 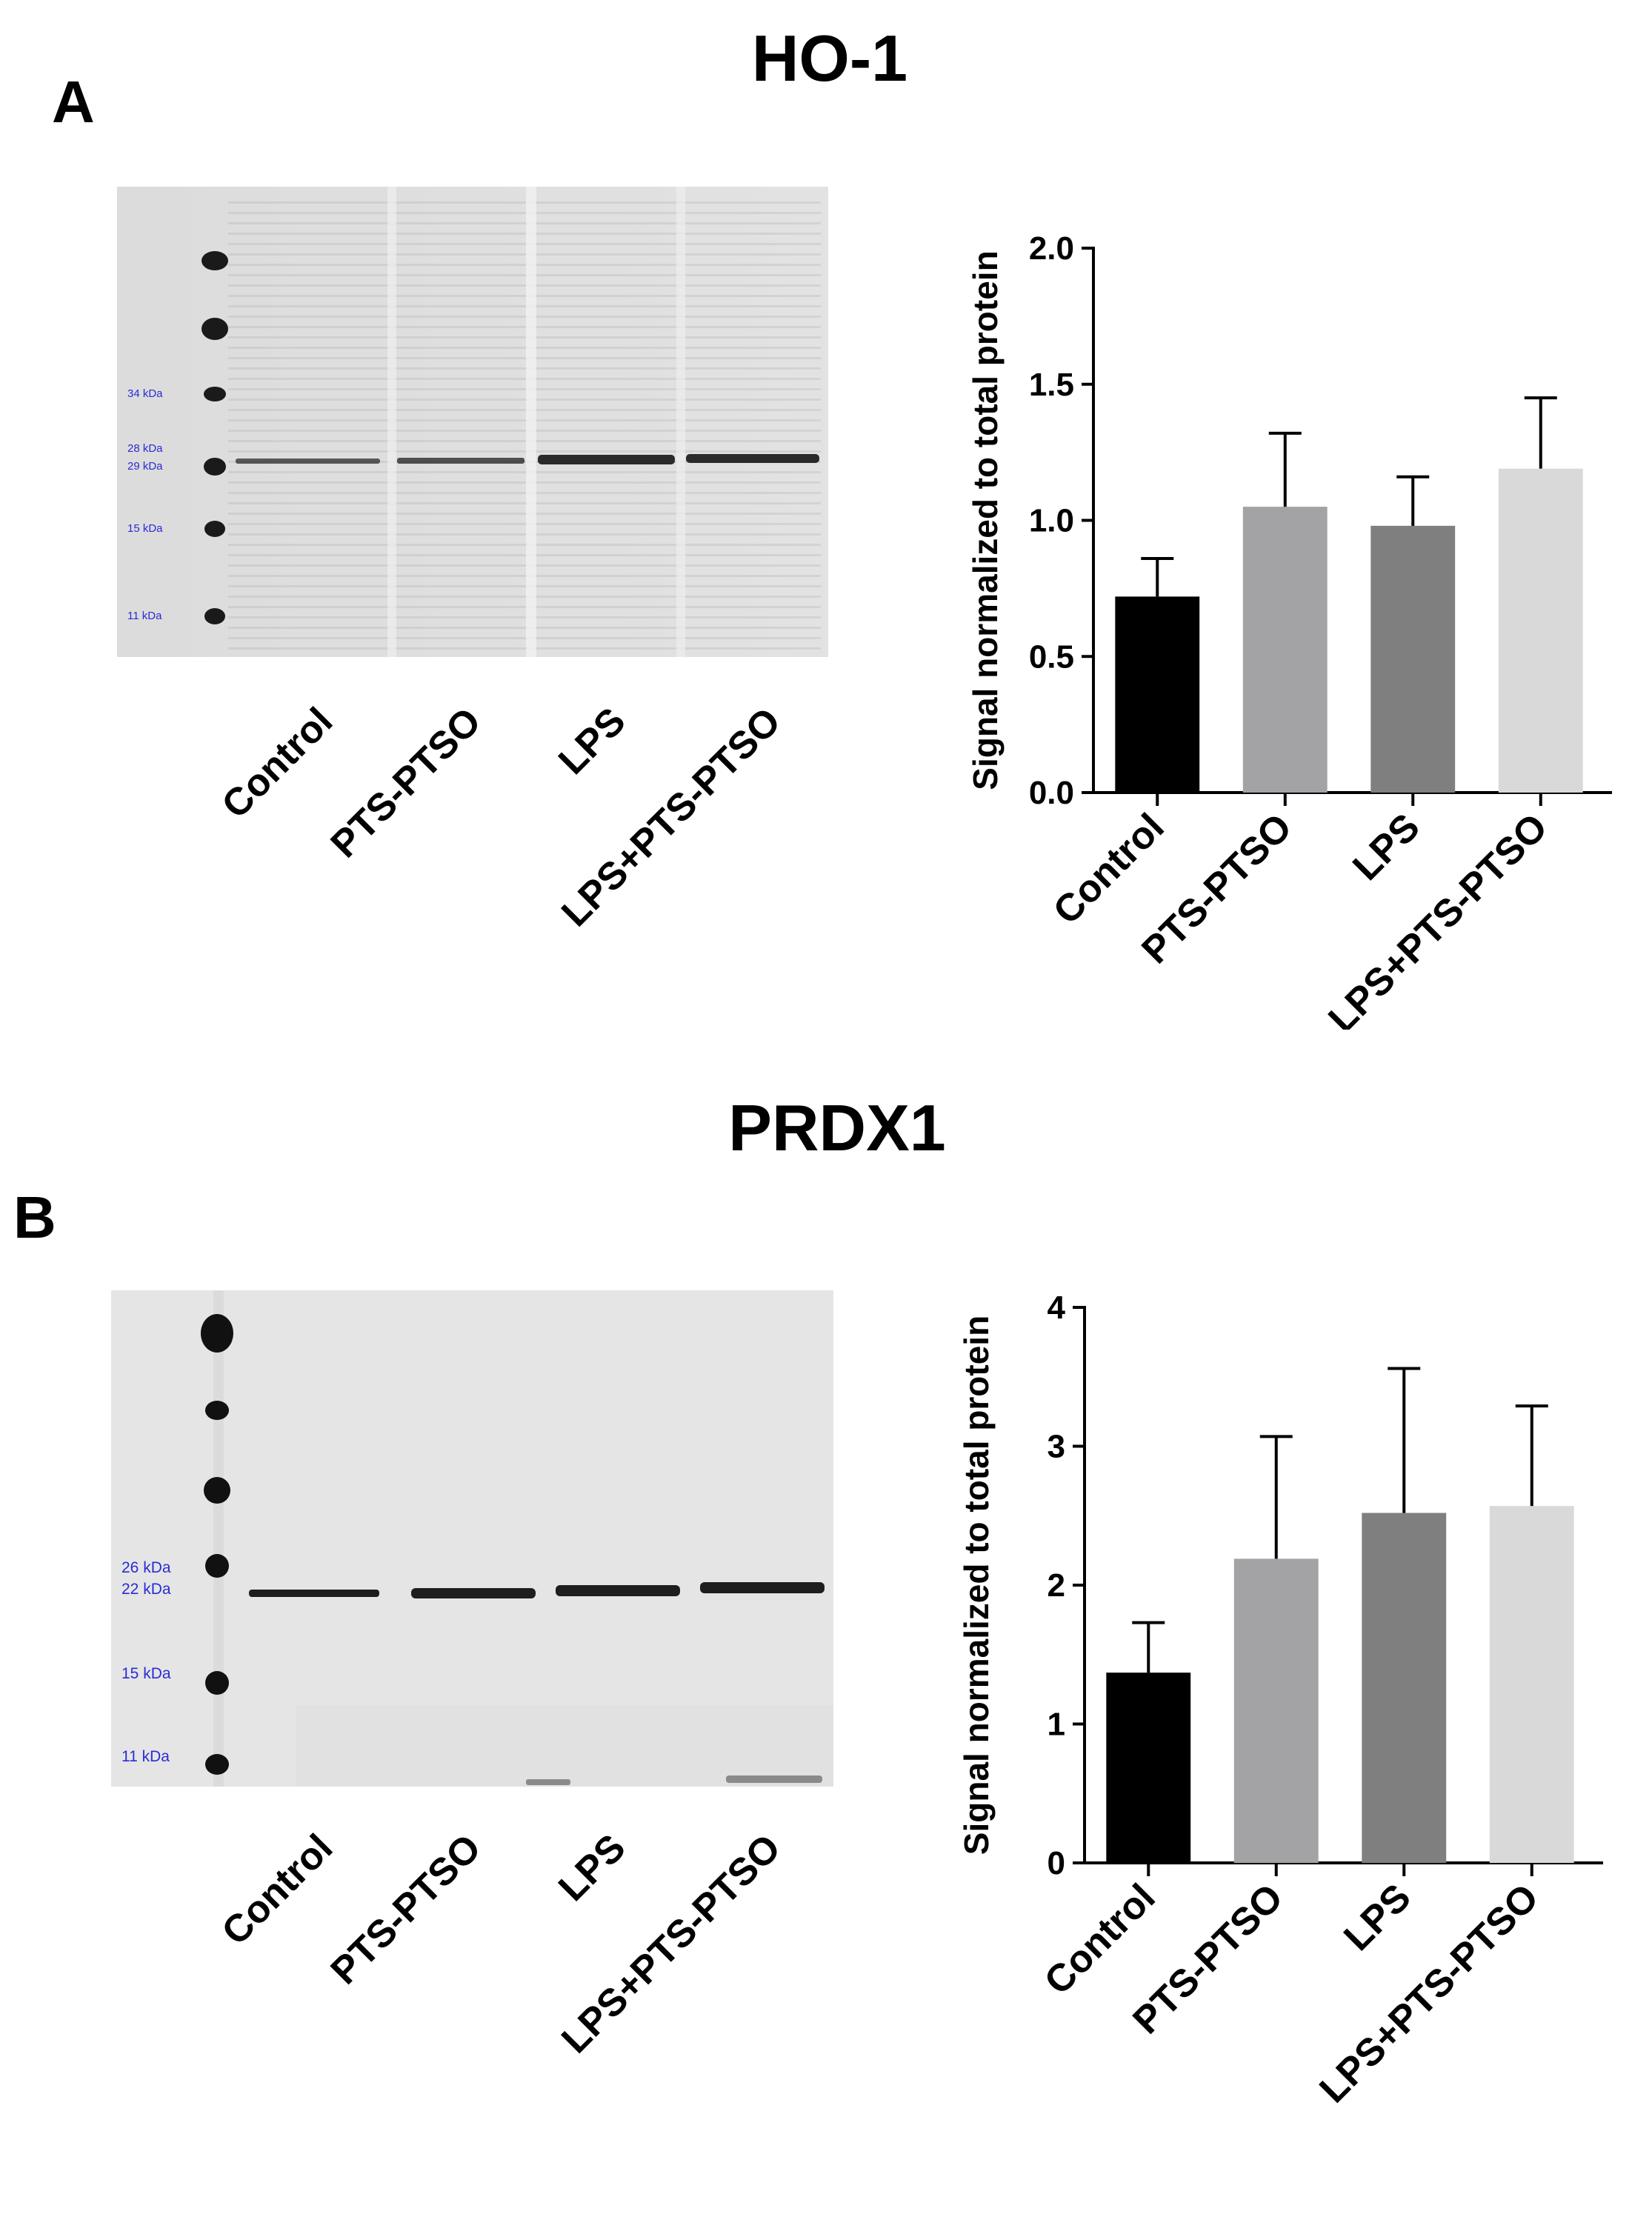 What do you see at coordinates (1056, 1863) in the screenshot?
I see `y-tick-label: 0` at bounding box center [1056, 1863].